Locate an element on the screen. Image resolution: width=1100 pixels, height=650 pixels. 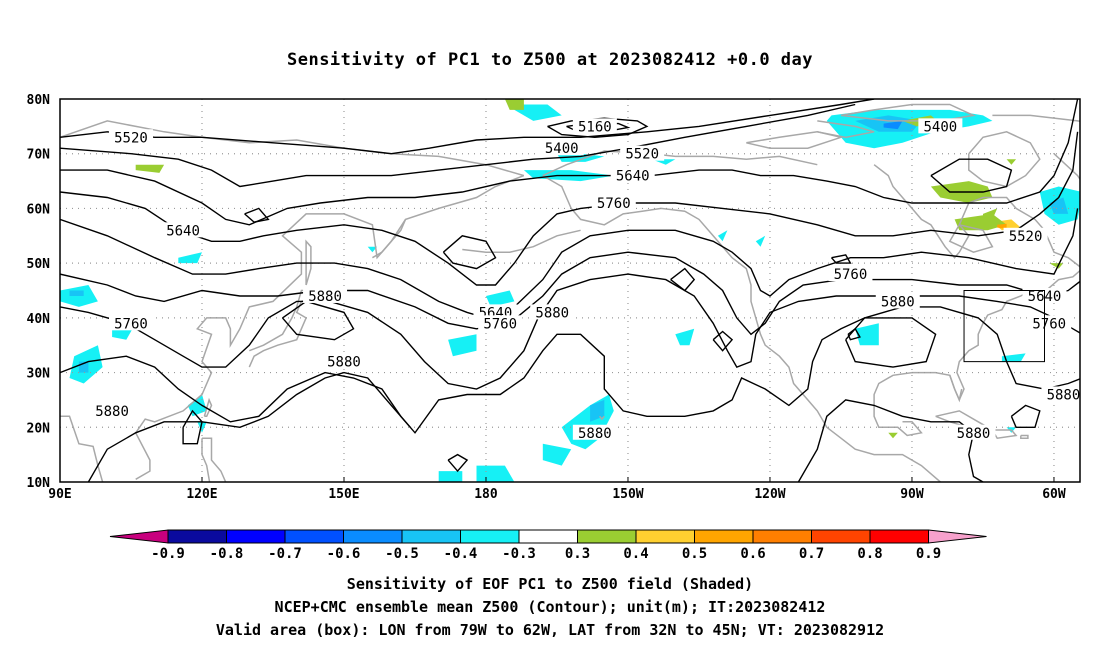
contour-label: 5160 is located at coordinates (594, 126).